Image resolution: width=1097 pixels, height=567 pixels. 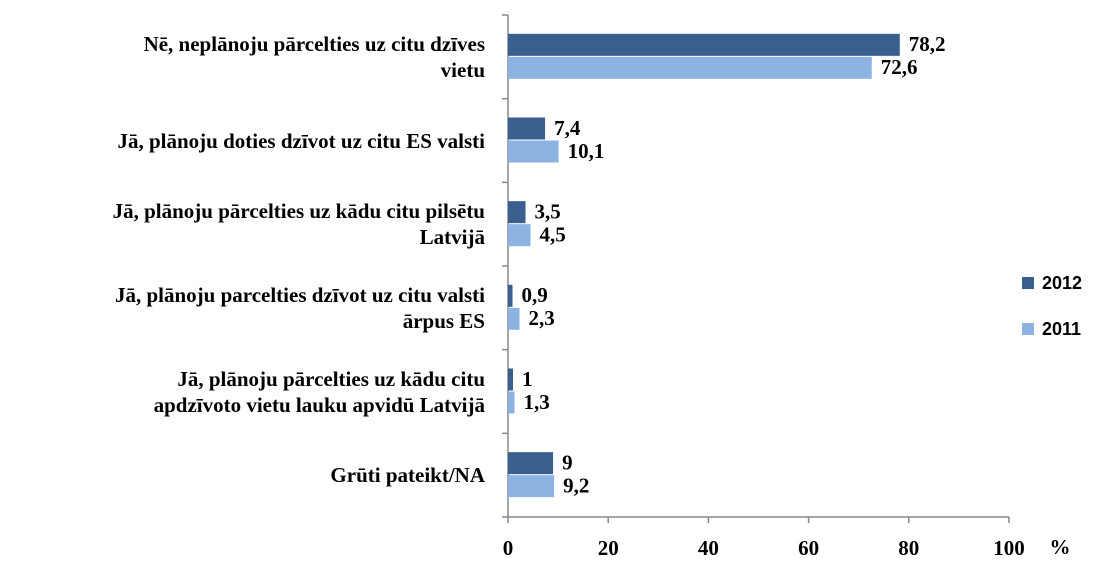 What do you see at coordinates (1062, 283) in the screenshot?
I see `legend-label: 2012` at bounding box center [1062, 283].